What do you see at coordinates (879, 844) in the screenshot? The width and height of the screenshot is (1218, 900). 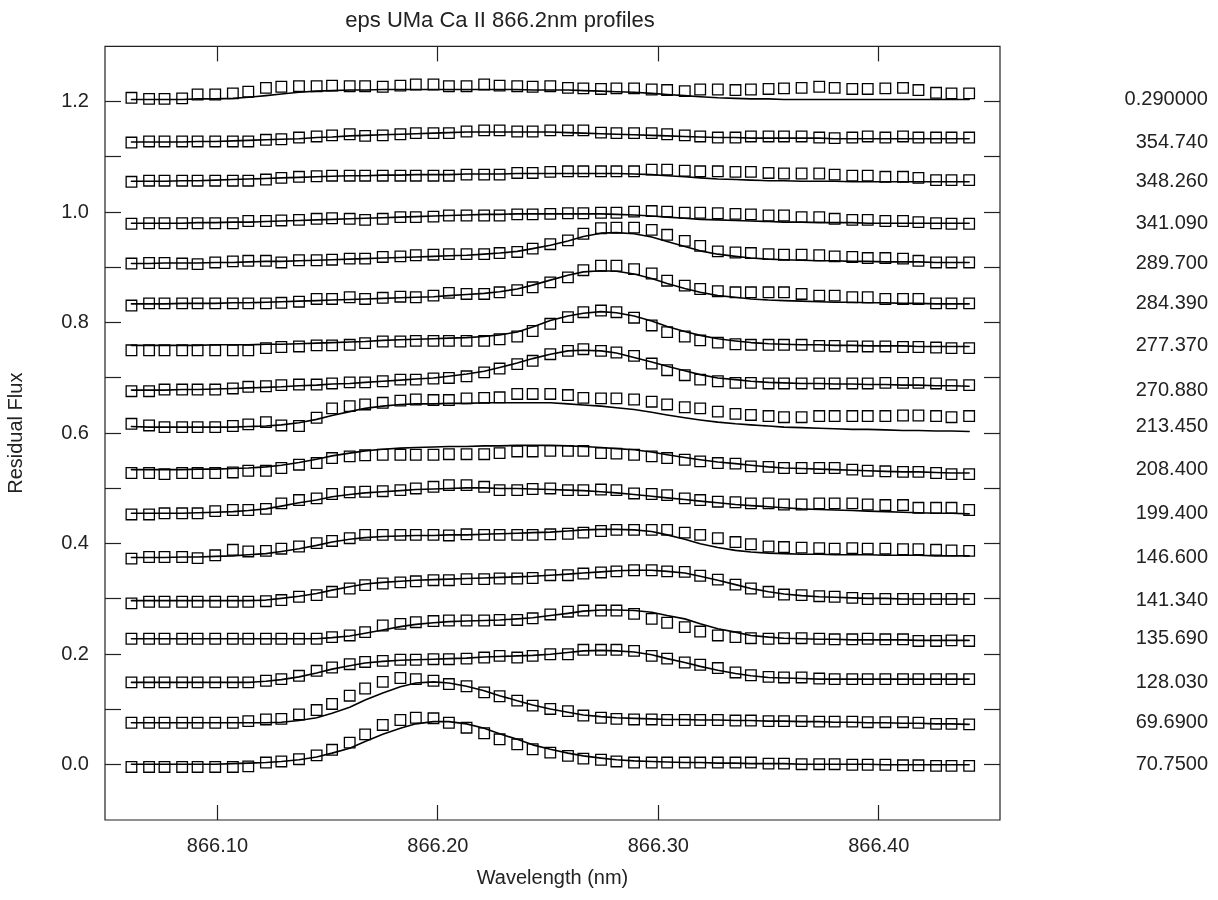 I see `x-tick-label: 866.40` at bounding box center [879, 844].